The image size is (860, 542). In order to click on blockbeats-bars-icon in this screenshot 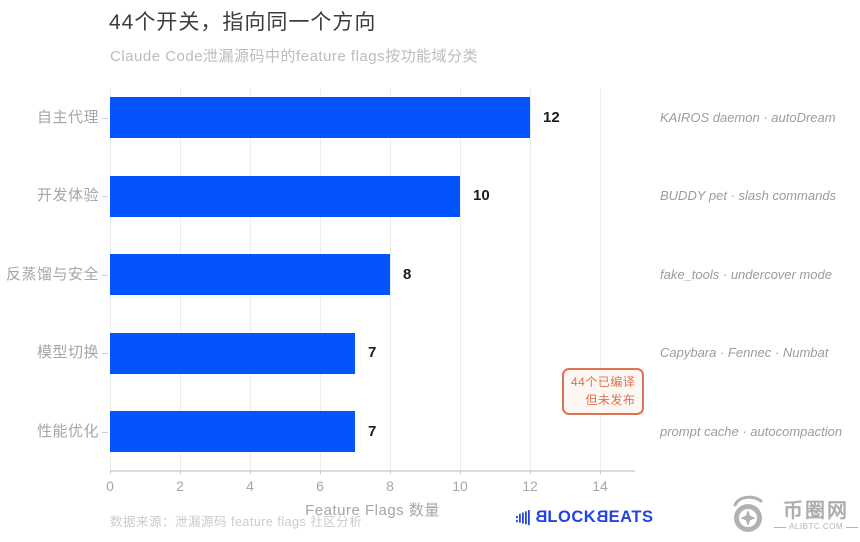, I will do `click(523, 517)`.